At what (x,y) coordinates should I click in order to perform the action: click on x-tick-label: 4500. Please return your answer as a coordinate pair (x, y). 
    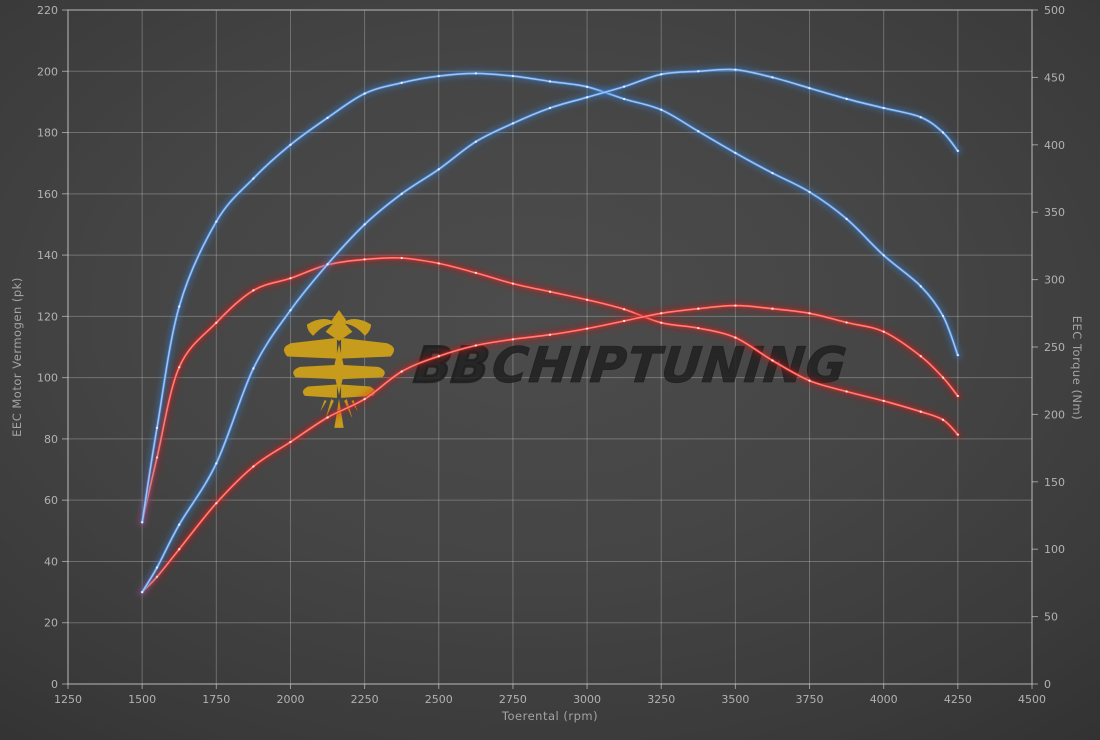
    Looking at the image, I should click on (1032, 699).